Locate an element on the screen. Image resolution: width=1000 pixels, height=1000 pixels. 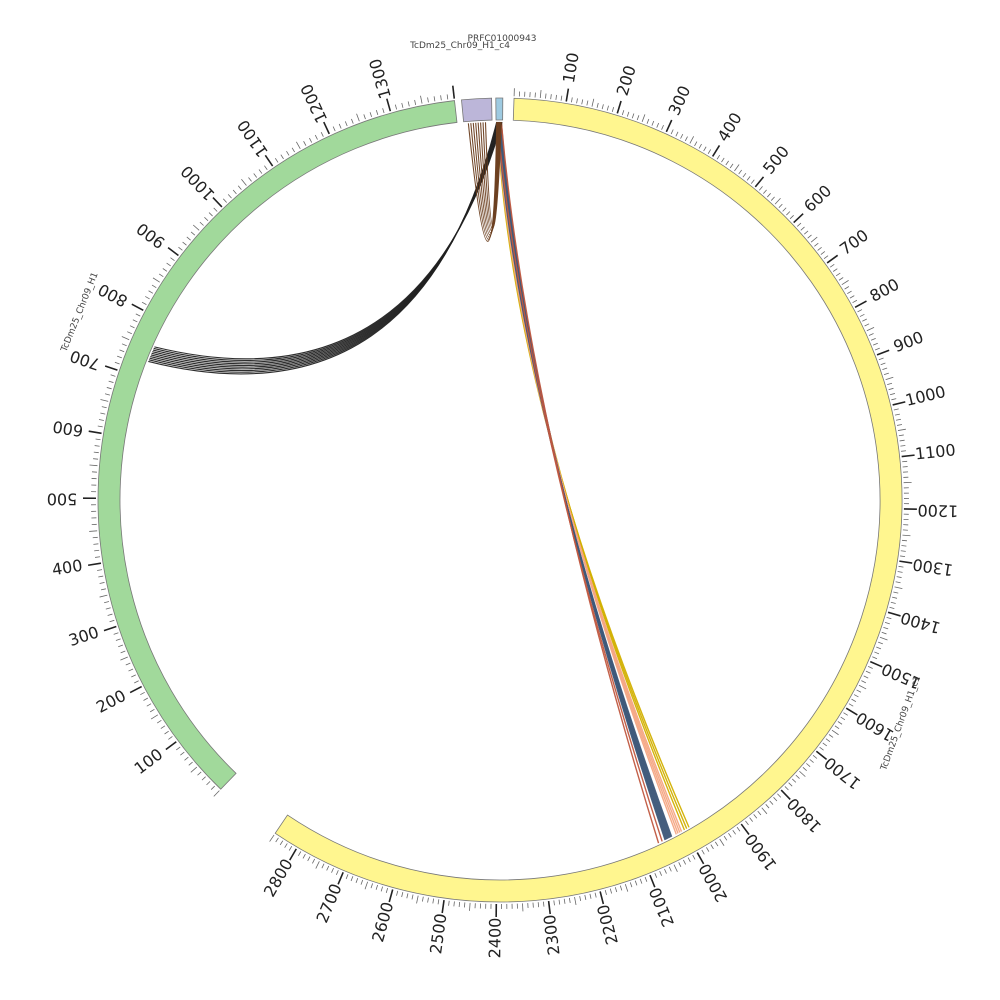
tick-label: 400 is located at coordinates (67, 568).